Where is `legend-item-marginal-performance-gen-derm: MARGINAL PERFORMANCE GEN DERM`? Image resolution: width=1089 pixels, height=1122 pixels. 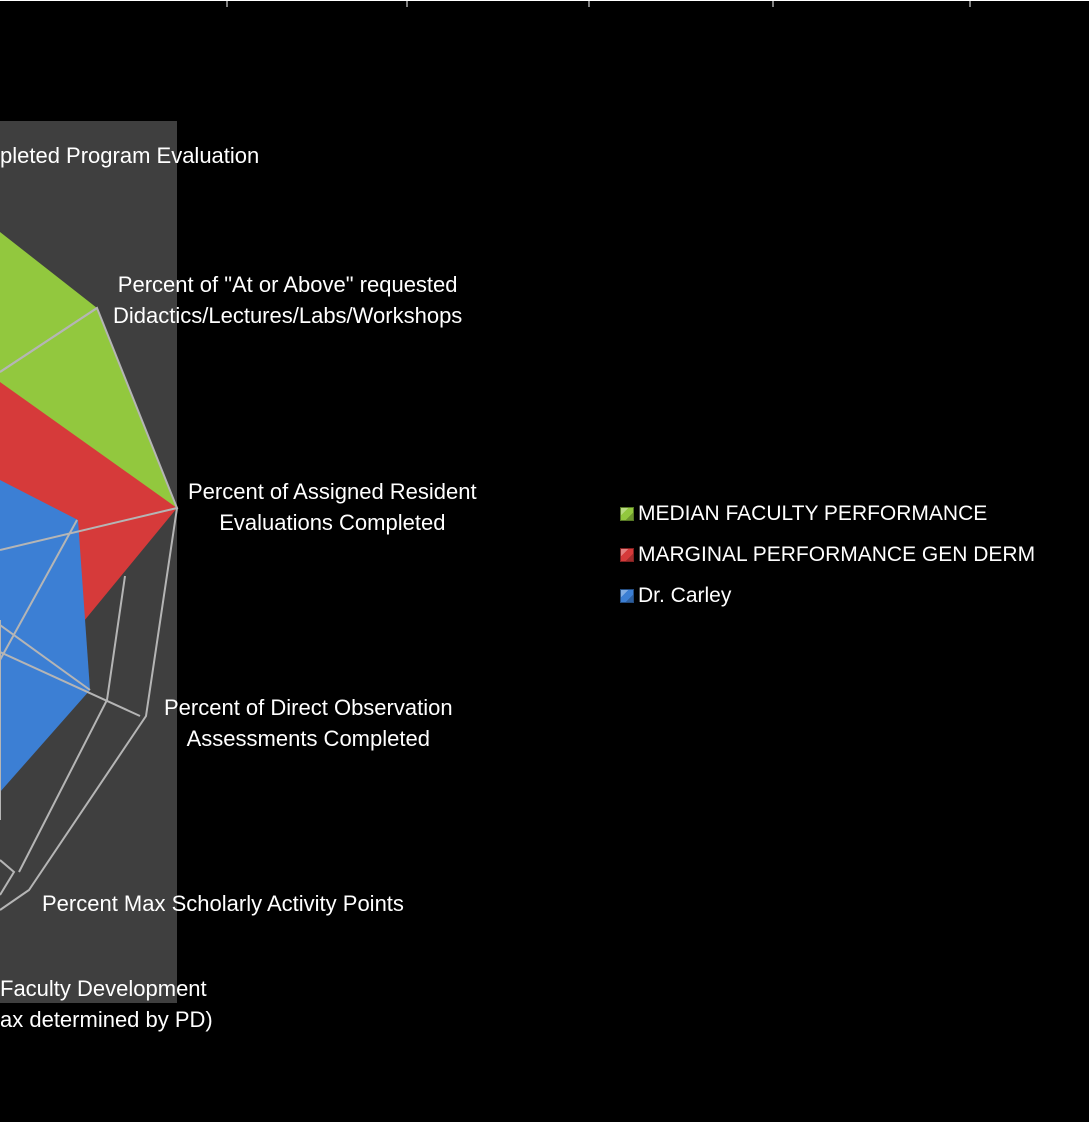
legend-item-marginal-performance-gen-derm: MARGINAL PERFORMANCE GEN DERM is located at coordinates (827, 555).